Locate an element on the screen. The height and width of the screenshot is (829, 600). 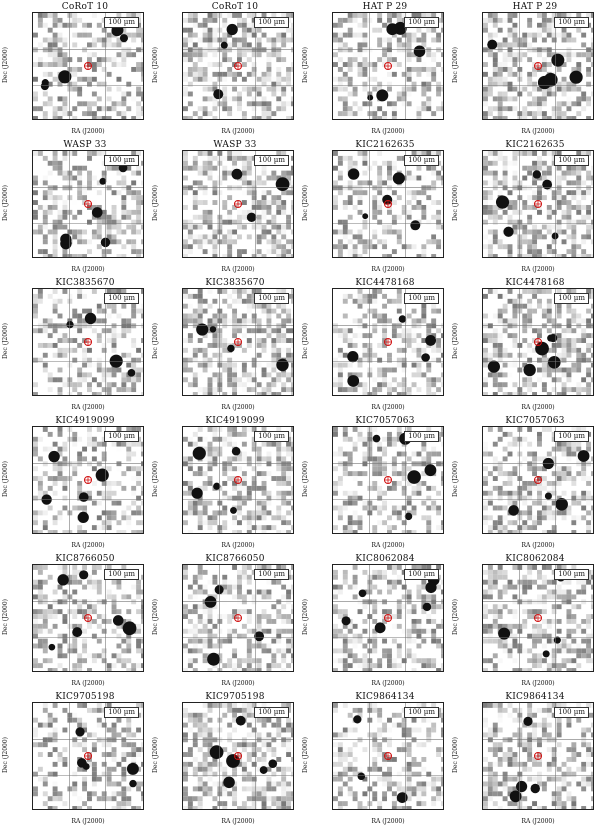
image-panel: KIC2162635 Dec (J2000) 100 µm RA (J2000) is located at coordinates (375, 207).